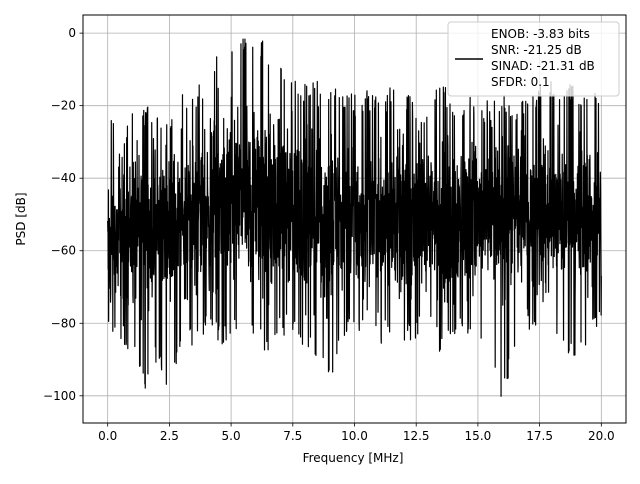  What do you see at coordinates (353, 458) in the screenshot?
I see `x-axis-label: Frequency [MHz]` at bounding box center [353, 458].